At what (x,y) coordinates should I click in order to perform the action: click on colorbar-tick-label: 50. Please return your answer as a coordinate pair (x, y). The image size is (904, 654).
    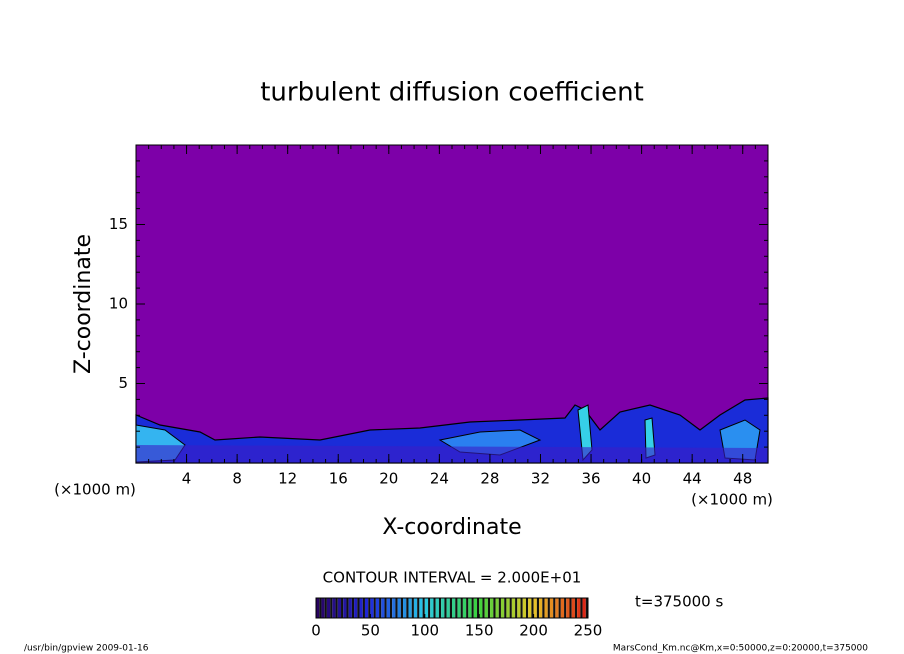
    Looking at the image, I should click on (370, 631).